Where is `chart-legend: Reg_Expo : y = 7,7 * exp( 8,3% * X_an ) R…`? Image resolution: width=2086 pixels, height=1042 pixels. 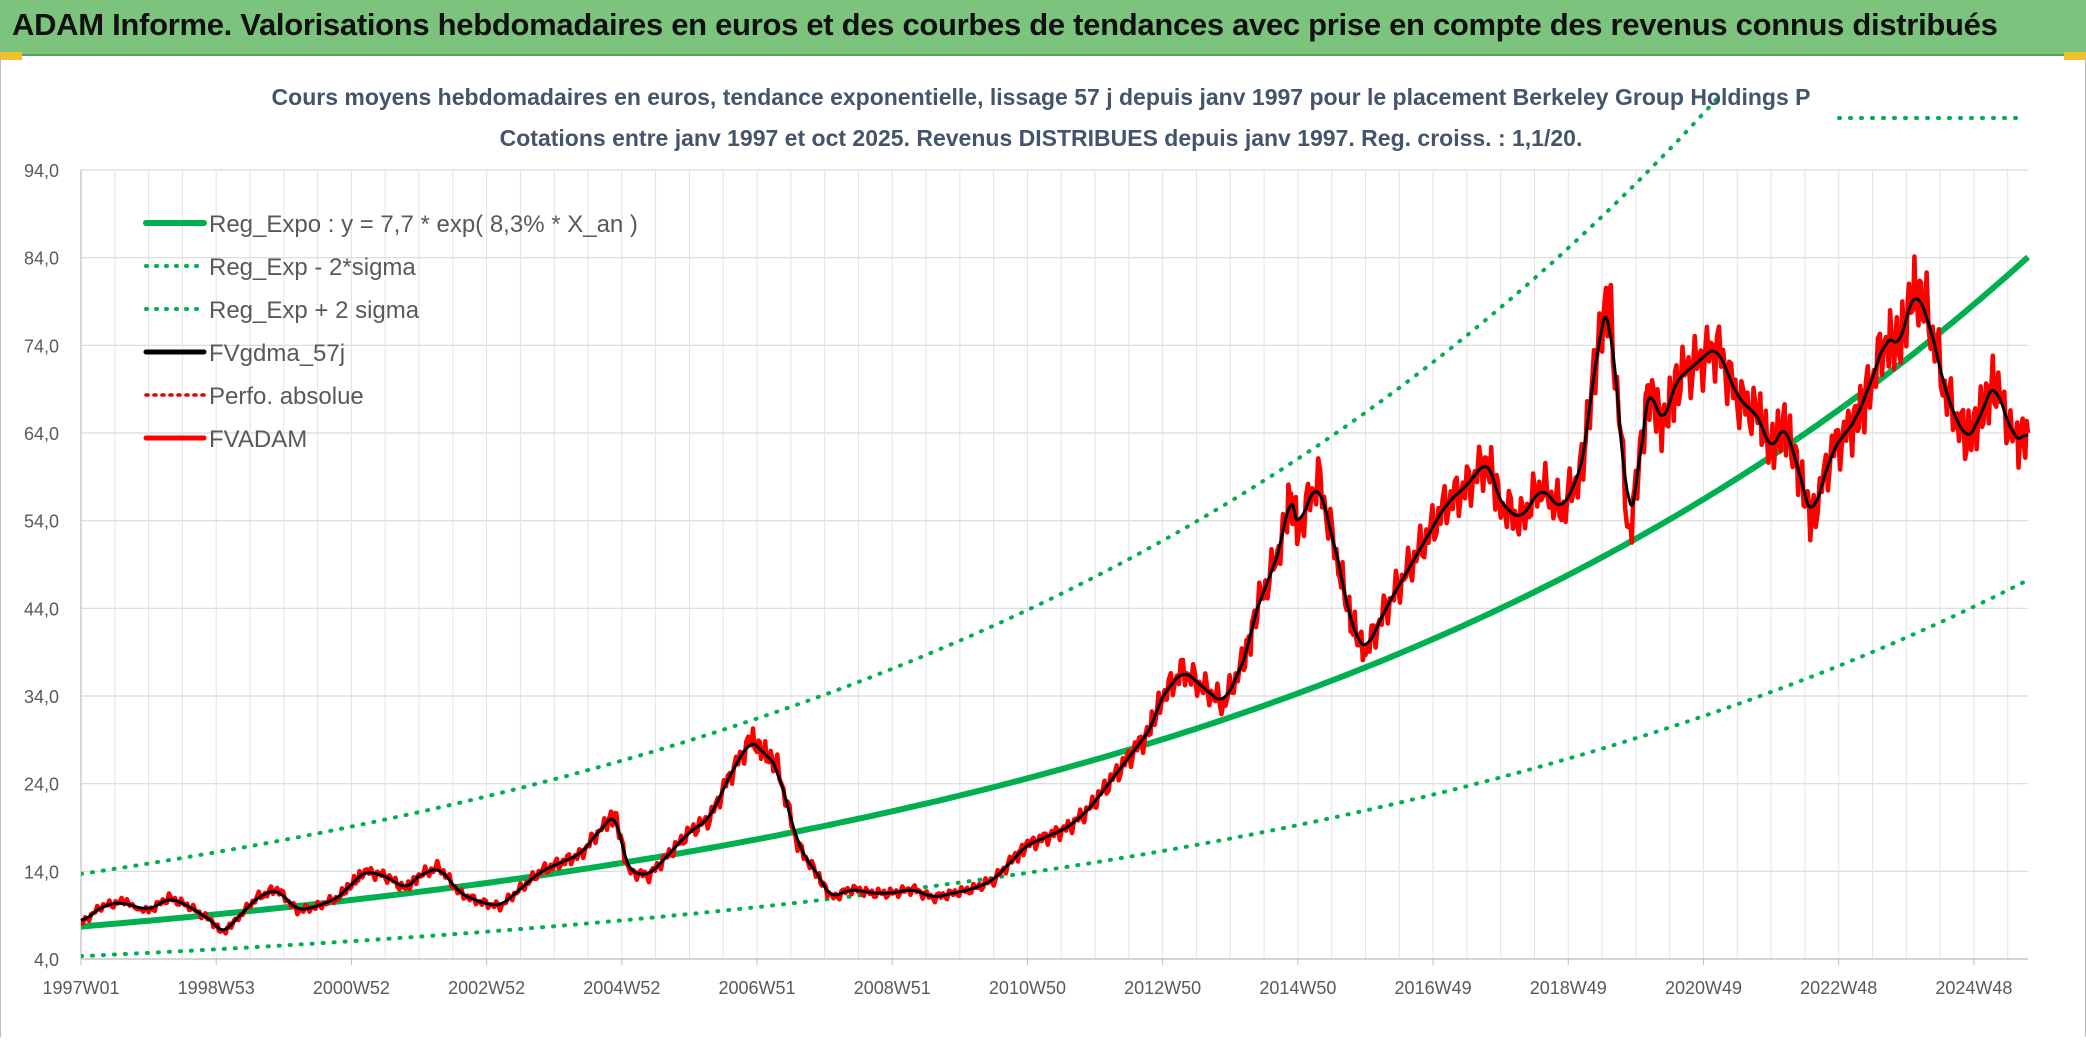 chart-legend: Reg_Expo : y = 7,7 * exp( 8,3% * X_an ) R… is located at coordinates (390, 332).